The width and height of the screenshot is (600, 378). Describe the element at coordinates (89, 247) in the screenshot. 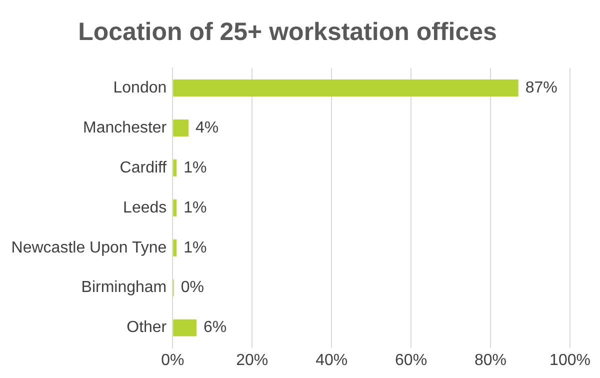

I see `y-tick-label: Newcastle Upon Tyne` at that location.